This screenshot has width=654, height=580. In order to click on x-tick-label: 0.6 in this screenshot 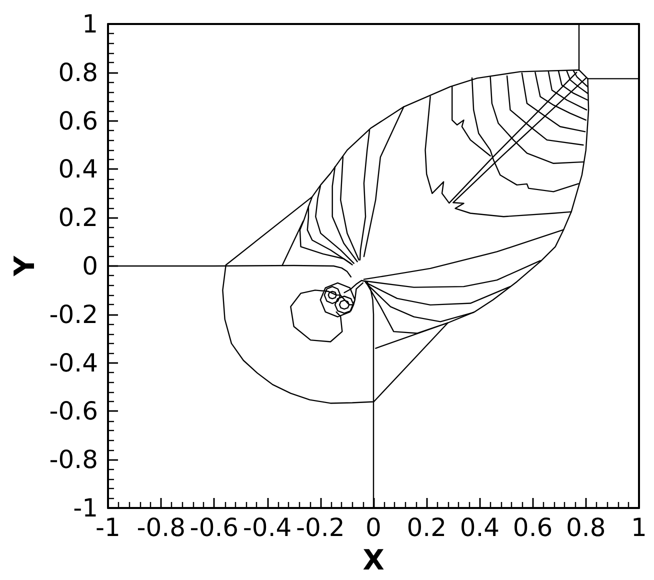, I will do `click(532, 527)`.